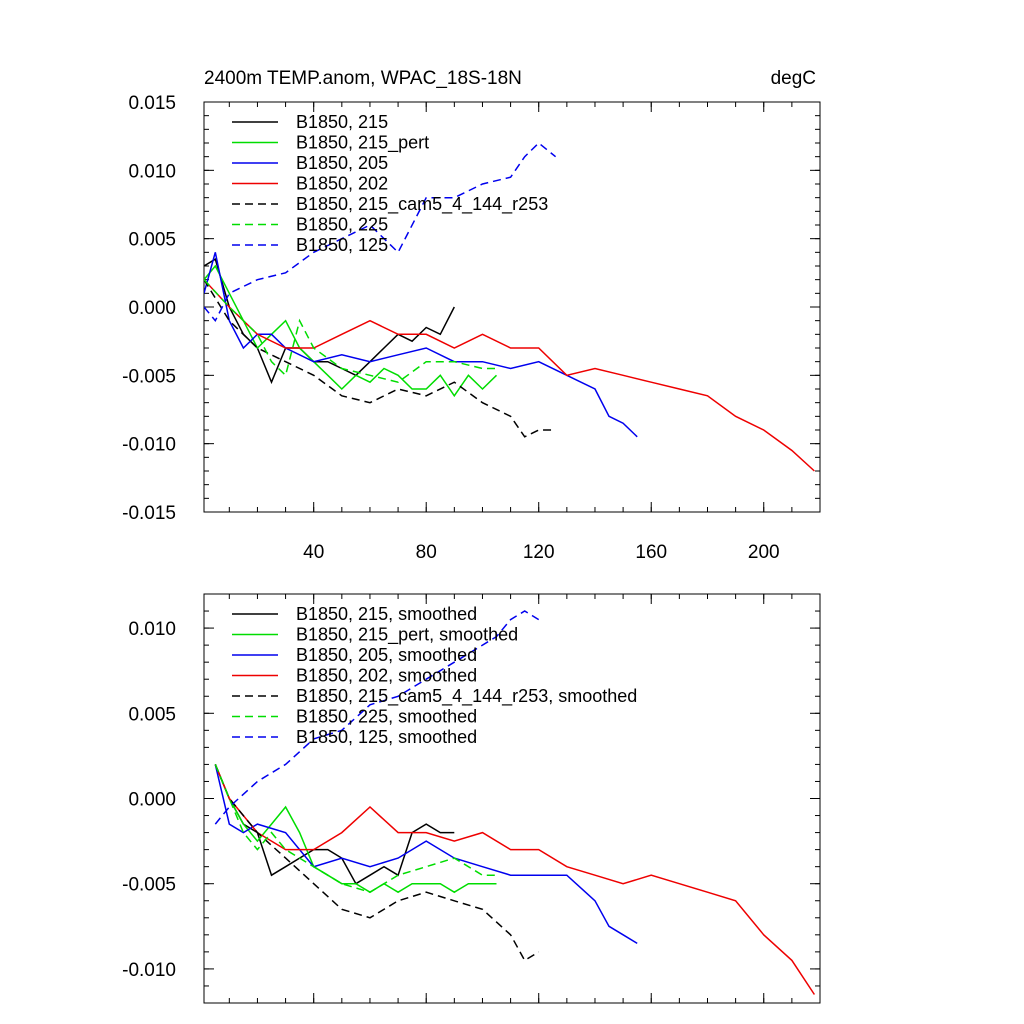 This screenshot has width=1024, height=1024. What do you see at coordinates (651, 552) in the screenshot?
I see `x-tick-label: 160` at bounding box center [651, 552].